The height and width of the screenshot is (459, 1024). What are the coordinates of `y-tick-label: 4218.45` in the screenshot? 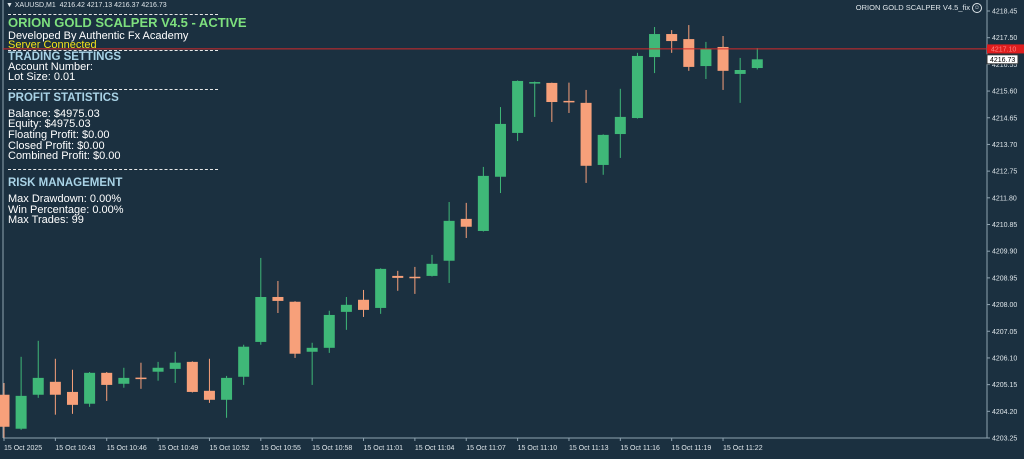 It's located at (1004, 12).